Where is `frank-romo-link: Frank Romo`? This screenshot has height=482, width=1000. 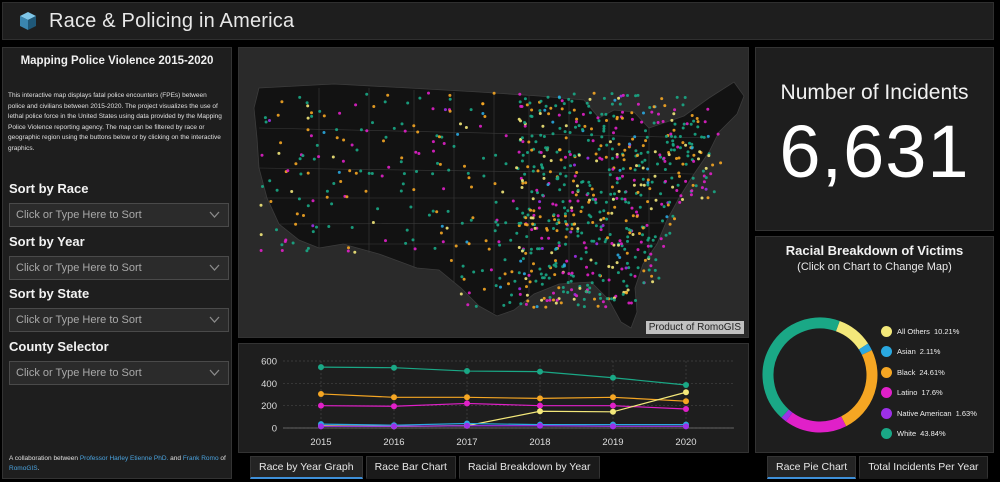
frank-romo-link: Frank Romo is located at coordinates (200, 458).